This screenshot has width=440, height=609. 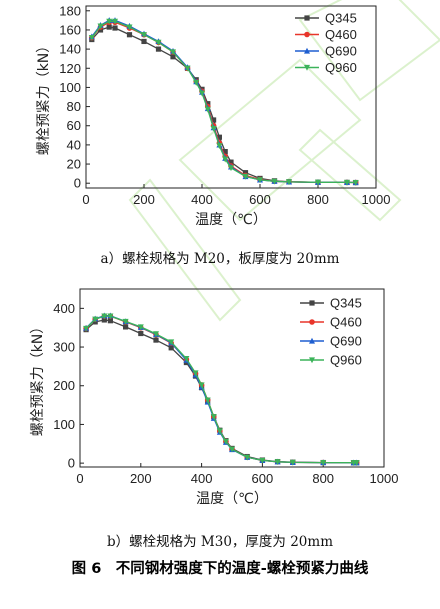 I want to click on y-tick-label: 400, so click(x=64, y=308).